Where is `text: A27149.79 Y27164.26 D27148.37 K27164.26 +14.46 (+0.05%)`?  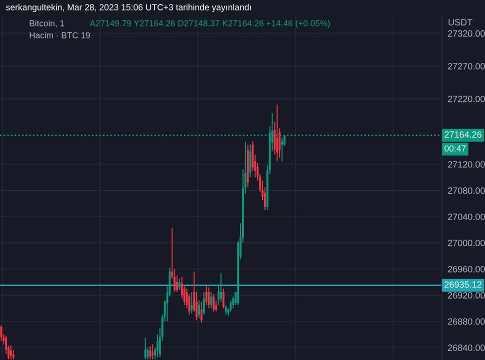
text: A27149.79 Y27164.26 D27148.37 K27164.26 +14.46 (+0.05%) is located at coordinates (210, 24).